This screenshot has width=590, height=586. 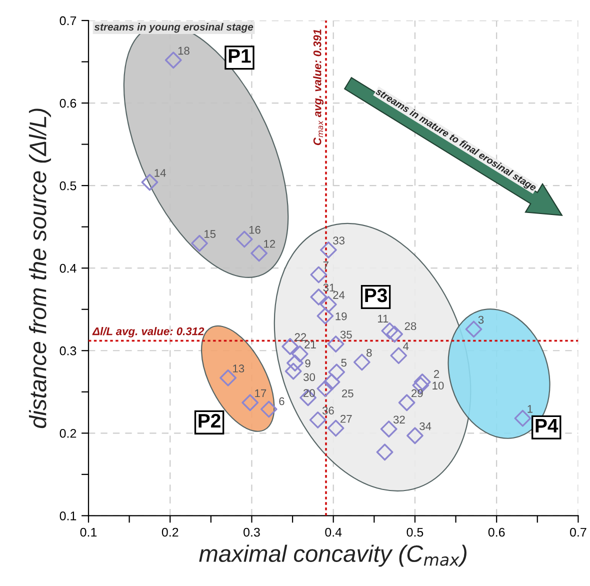 What do you see at coordinates (318, 87) in the screenshot?
I see `ref-line-label: C$_{max}$ avg. value: 0.391` at bounding box center [318, 87].